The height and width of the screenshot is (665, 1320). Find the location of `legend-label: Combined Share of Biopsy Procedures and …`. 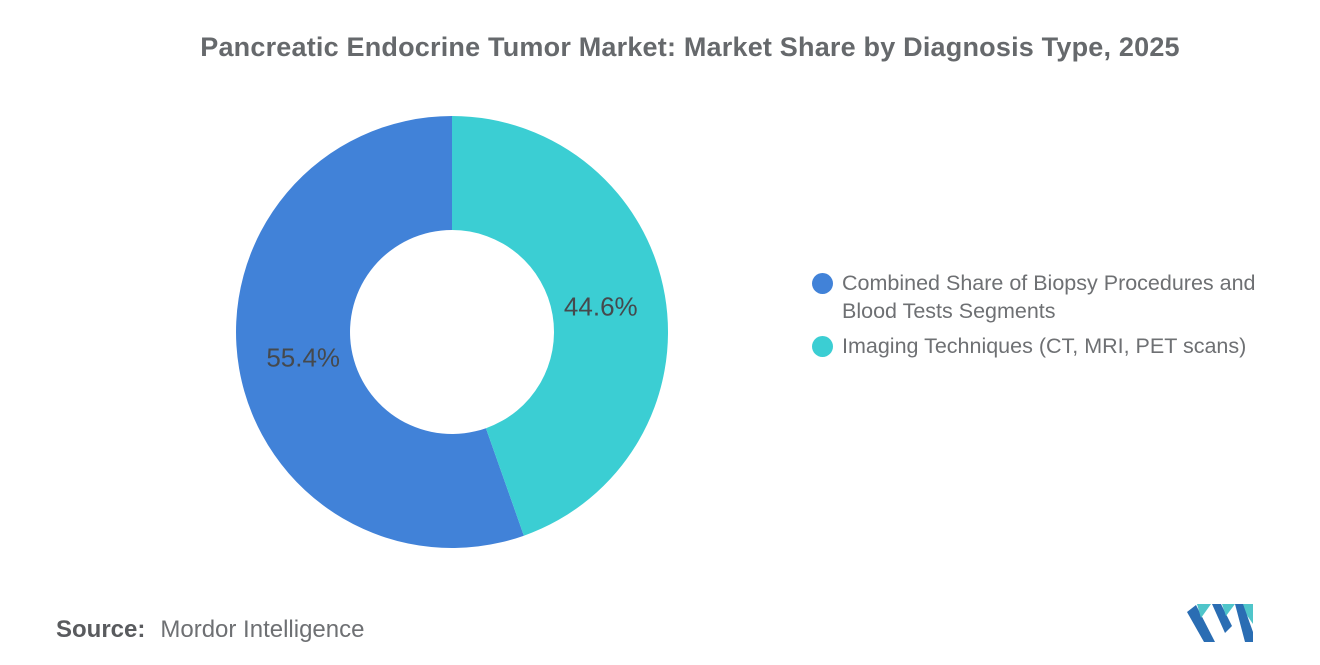

legend-label: Combined Share of Biopsy Procedures and … is located at coordinates (1049, 297).